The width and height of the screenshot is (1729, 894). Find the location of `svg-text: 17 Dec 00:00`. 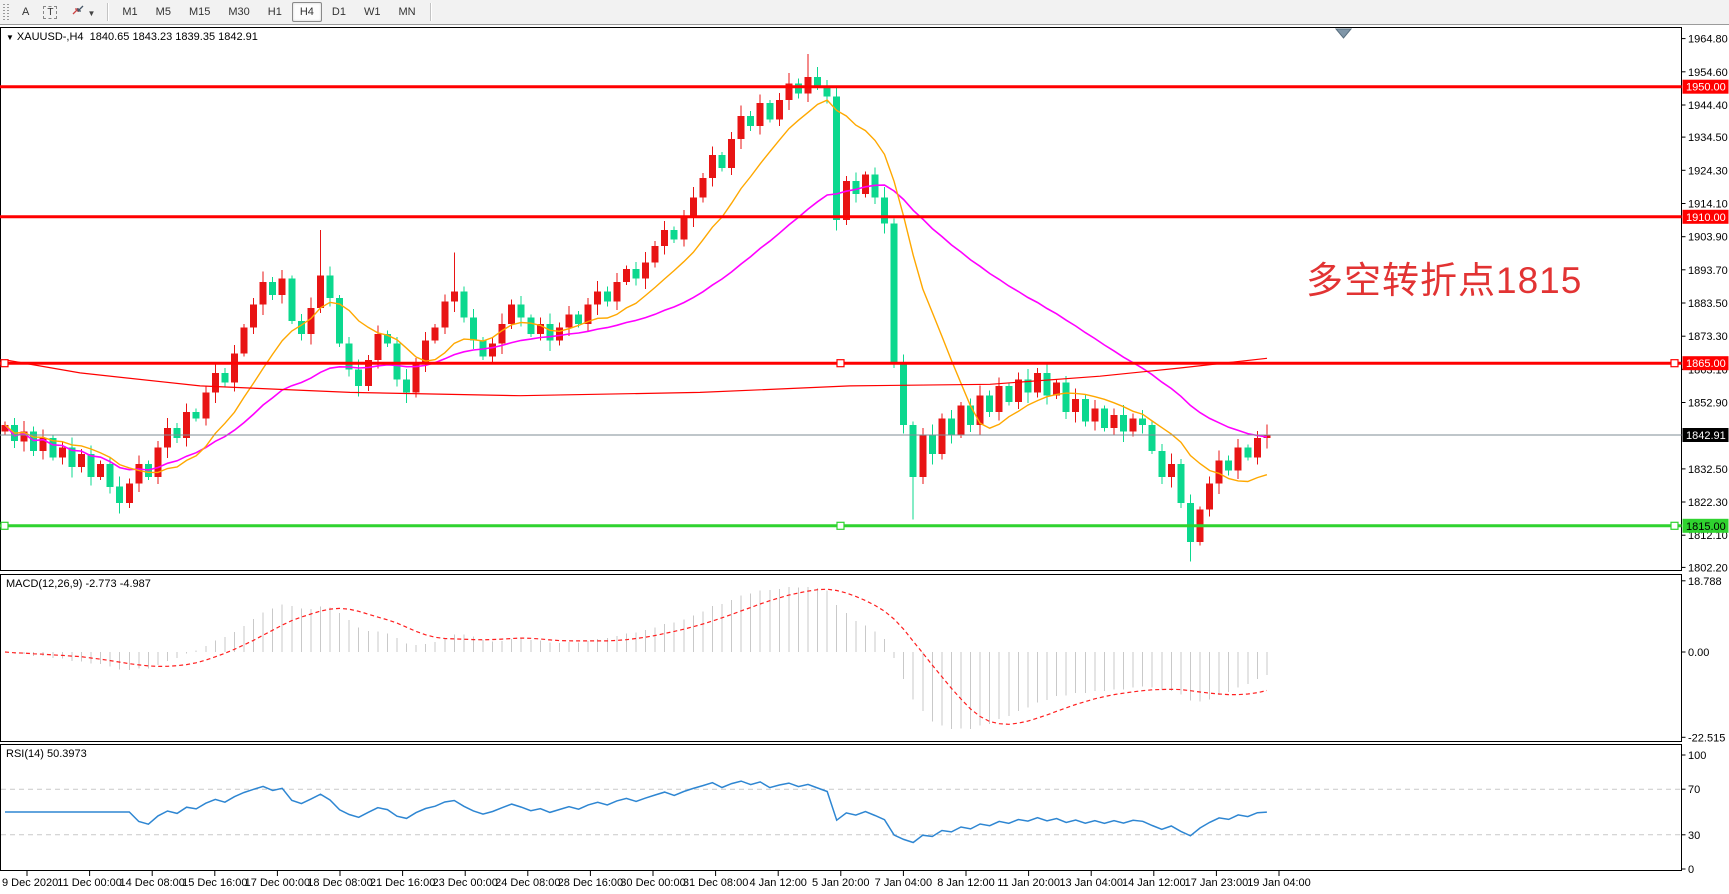

svg-text: 17 Dec 00:00 is located at coordinates (277, 883).